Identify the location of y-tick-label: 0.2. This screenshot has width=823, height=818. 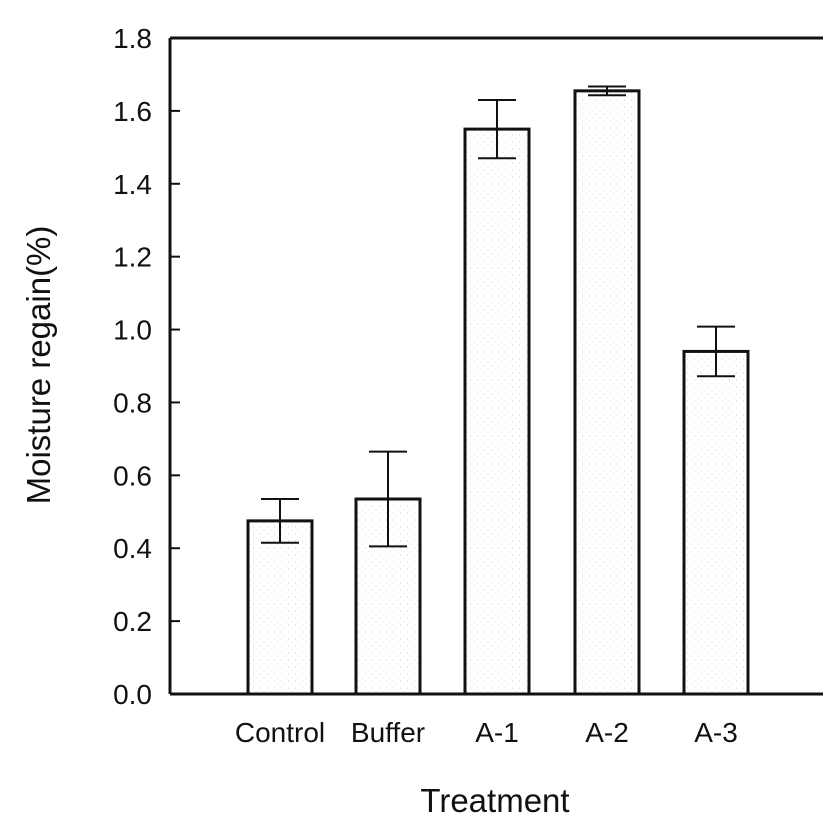
(132, 621).